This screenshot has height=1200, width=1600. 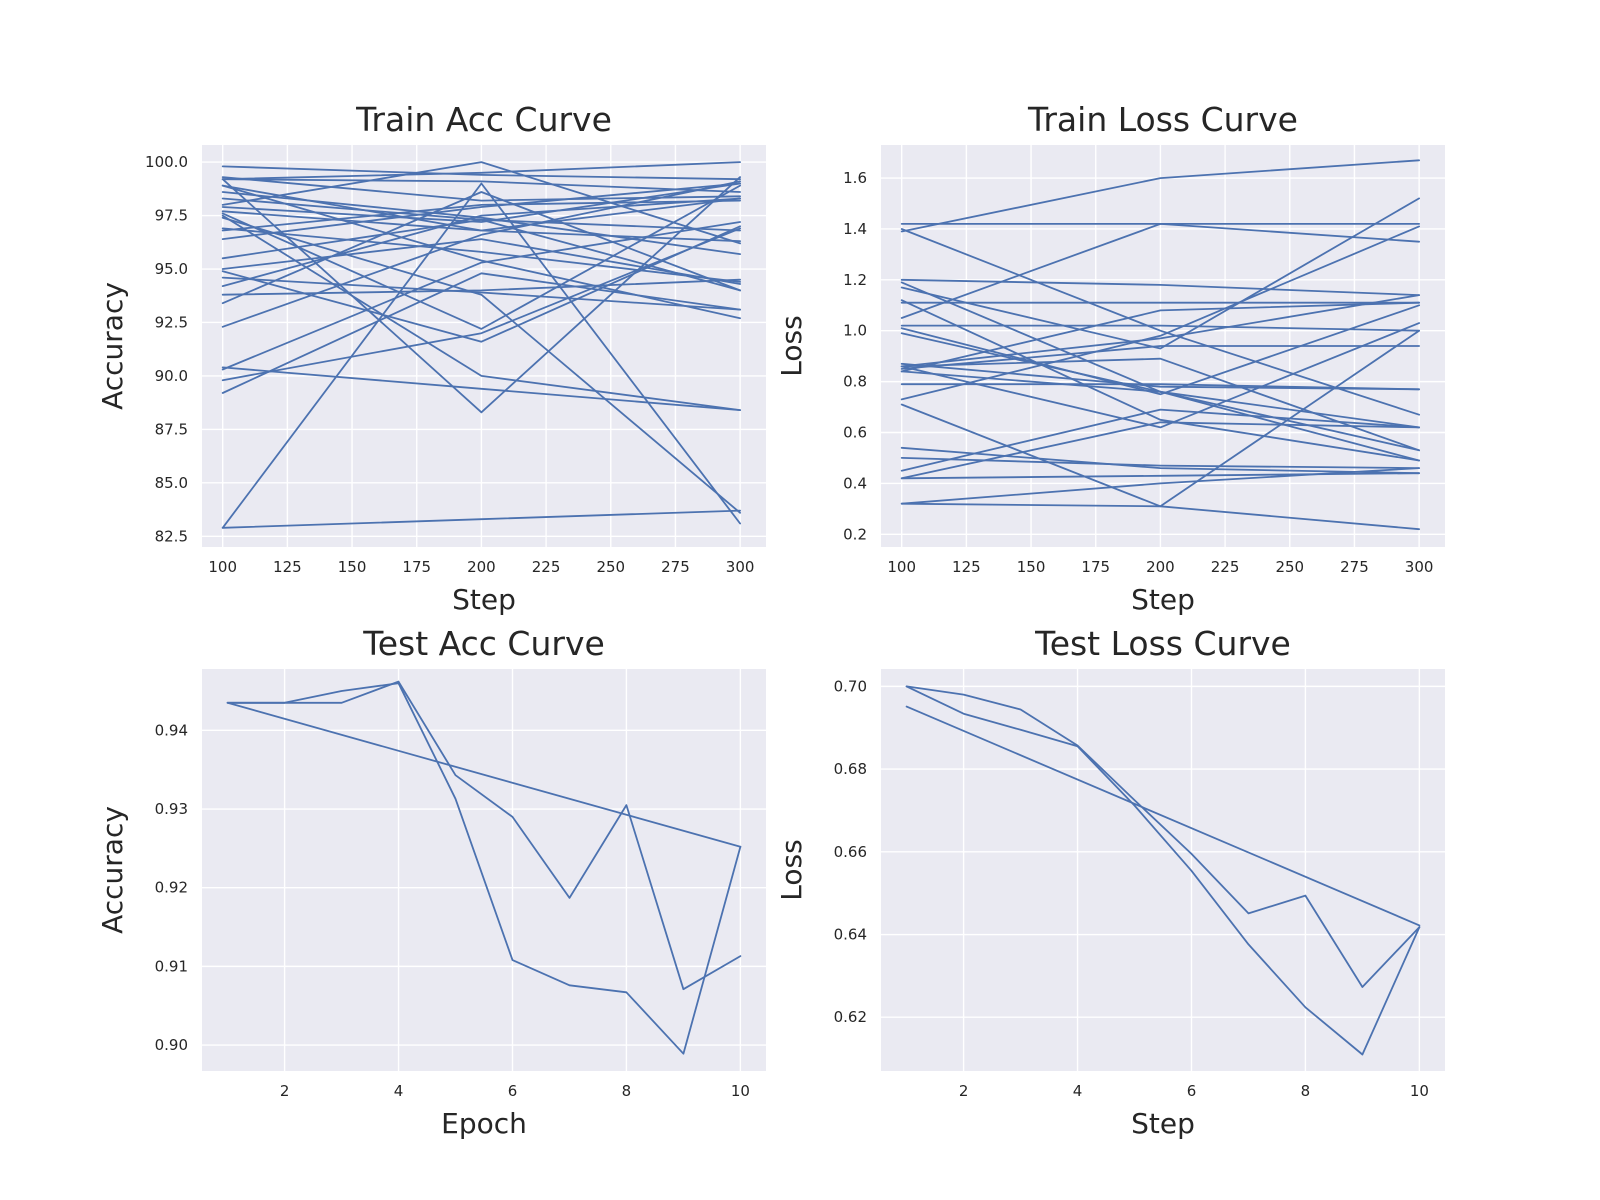 I want to click on test-acc-curve-x-tick-label: 2, so click(x=285, y=1091).